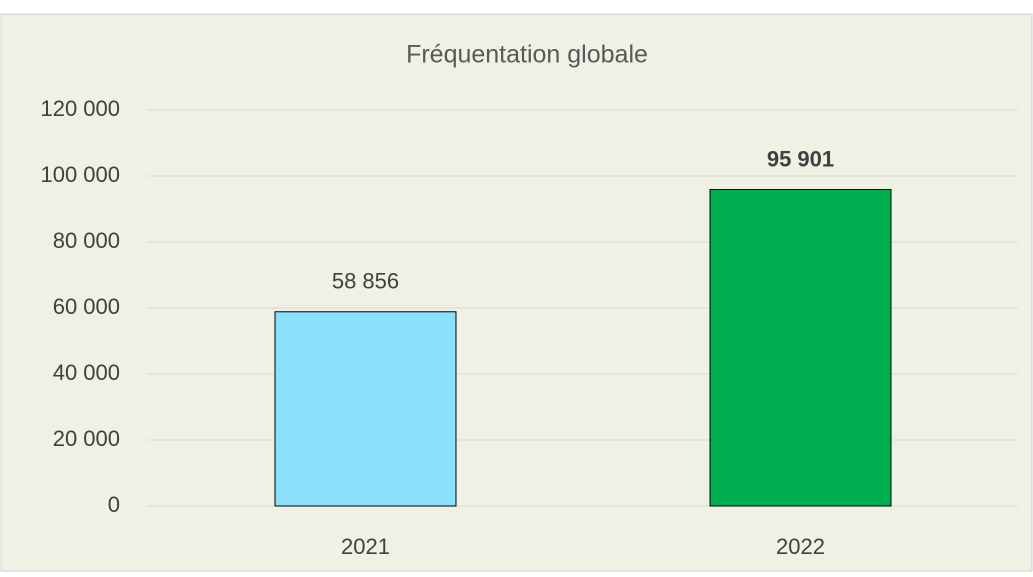 The height and width of the screenshot is (577, 1033). What do you see at coordinates (80, 174) in the screenshot?
I see `y-tick-label: 100 000` at bounding box center [80, 174].